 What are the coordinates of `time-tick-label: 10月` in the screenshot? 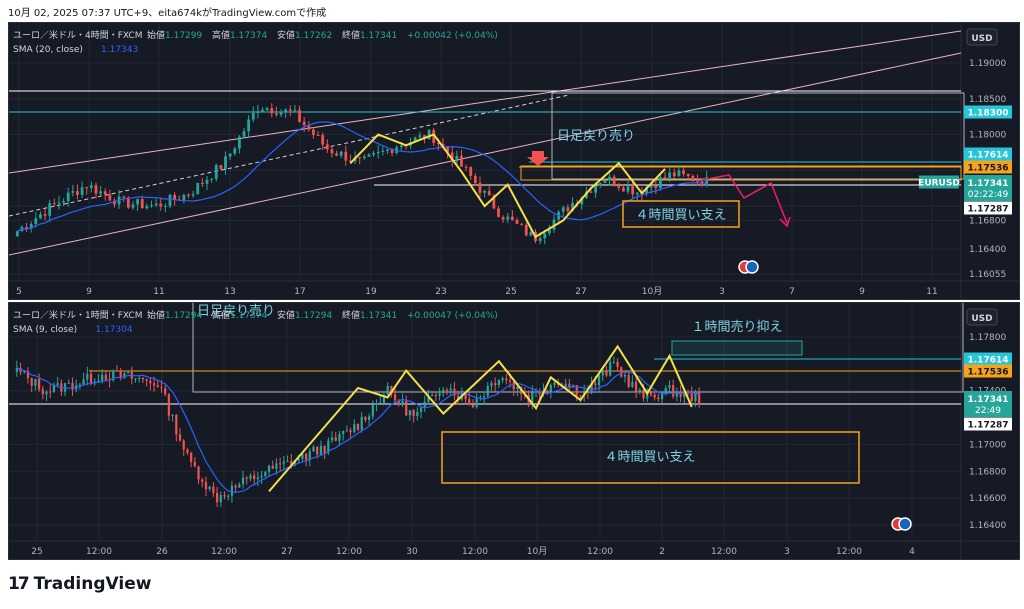 It's located at (537, 551).